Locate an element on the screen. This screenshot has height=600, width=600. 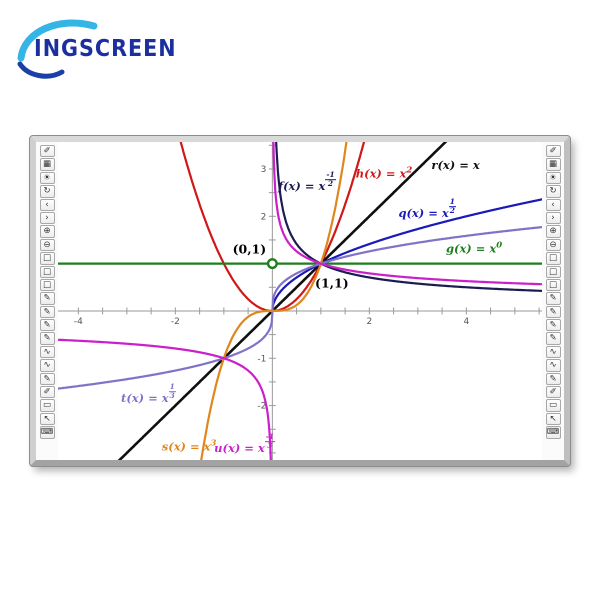
curve-h is located at coordinates (272, 227).